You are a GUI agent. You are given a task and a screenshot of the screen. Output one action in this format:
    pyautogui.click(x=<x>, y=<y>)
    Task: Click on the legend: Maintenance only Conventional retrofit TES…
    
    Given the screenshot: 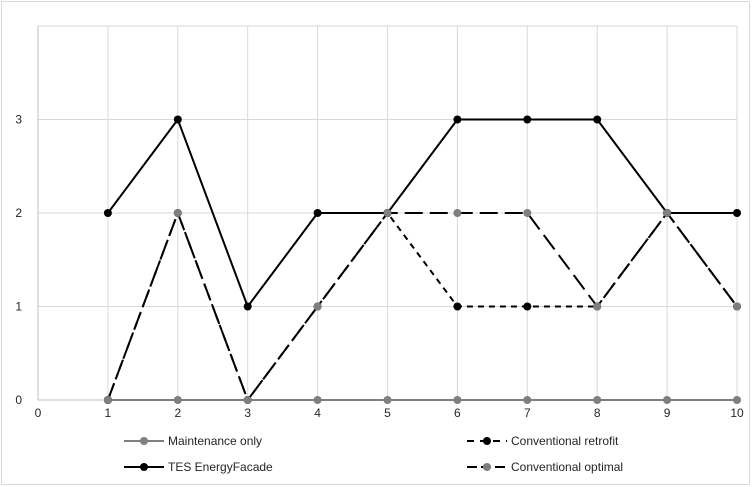 What is the action you would take?
    pyautogui.click(x=373, y=454)
    